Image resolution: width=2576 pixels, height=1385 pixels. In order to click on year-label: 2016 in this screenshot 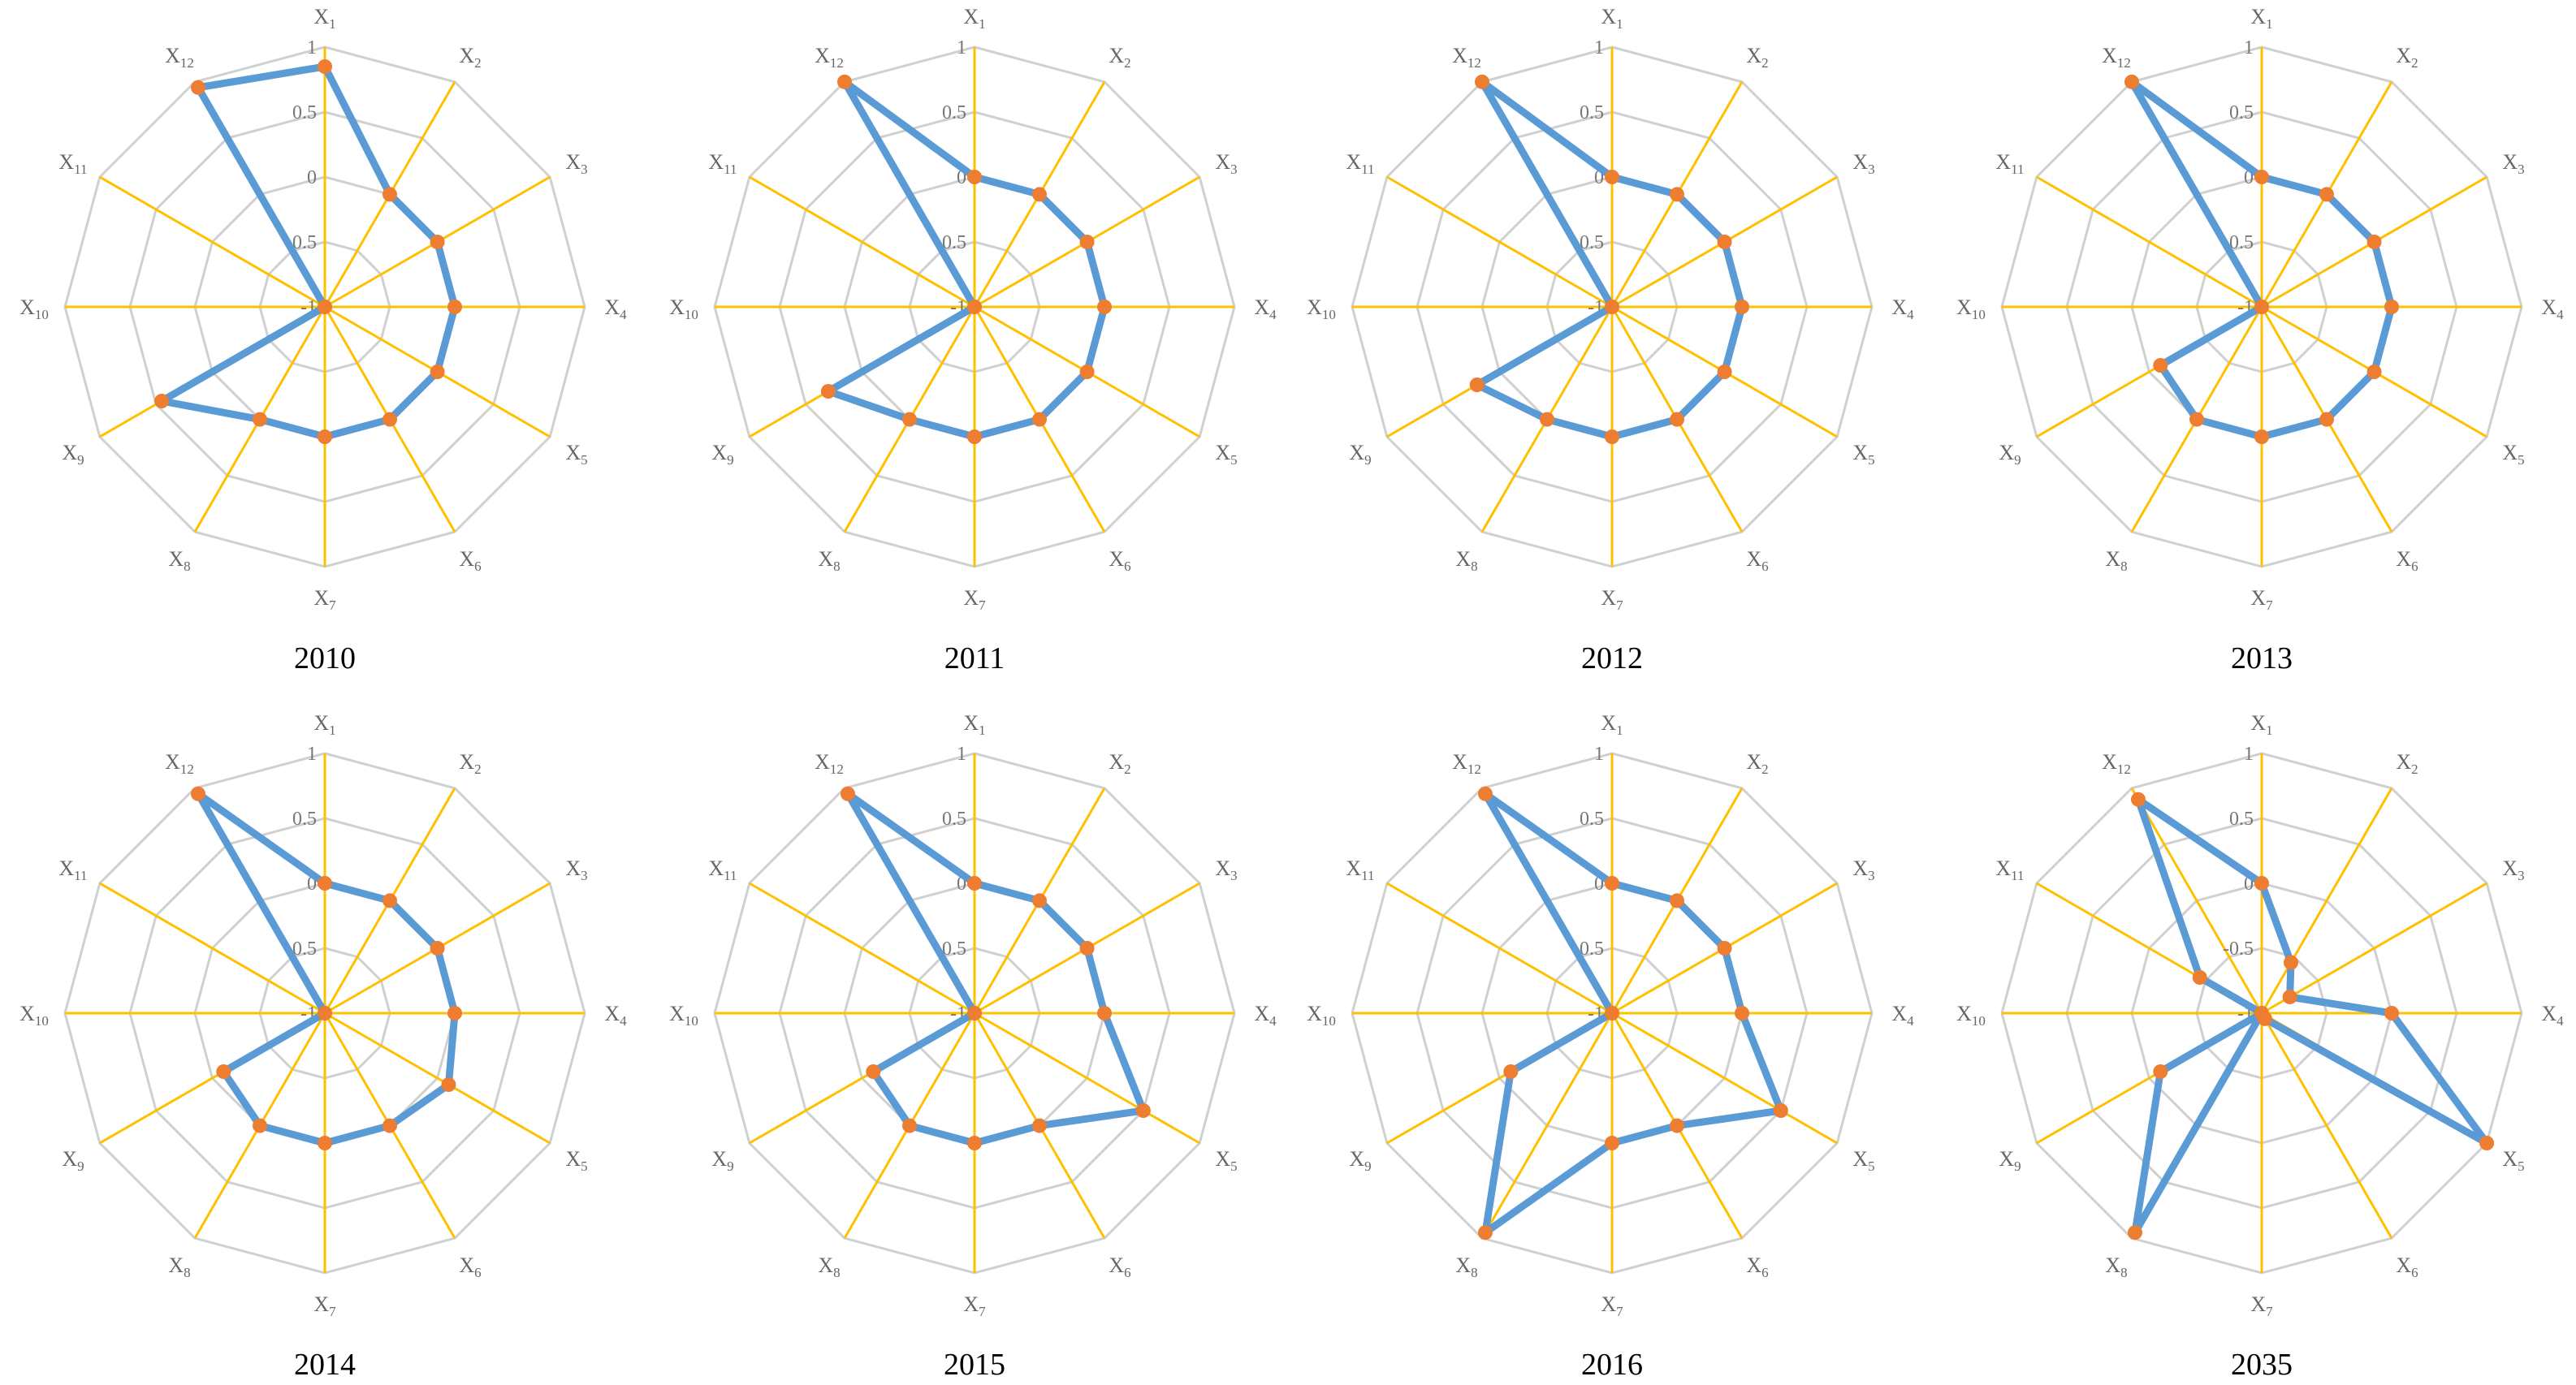, I will do `click(1612, 1365)`.